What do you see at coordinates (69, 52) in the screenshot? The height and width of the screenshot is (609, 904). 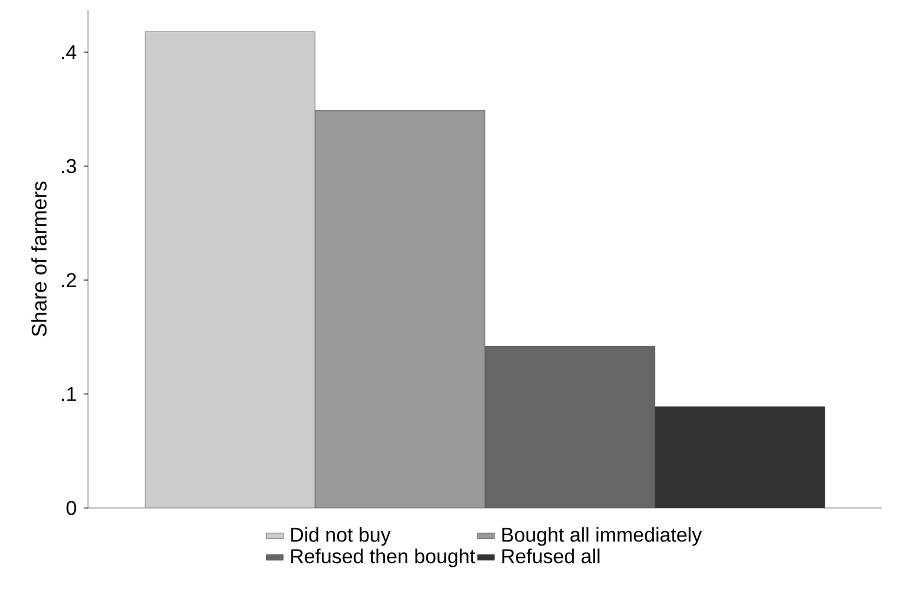 I see `y-tick-label: .4` at bounding box center [69, 52].